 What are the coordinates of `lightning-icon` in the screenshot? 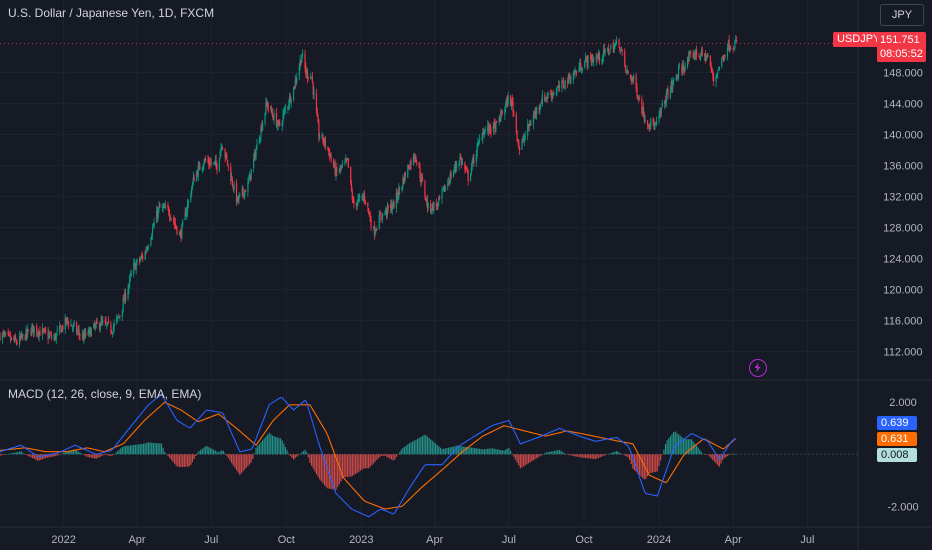 It's located at (758, 368).